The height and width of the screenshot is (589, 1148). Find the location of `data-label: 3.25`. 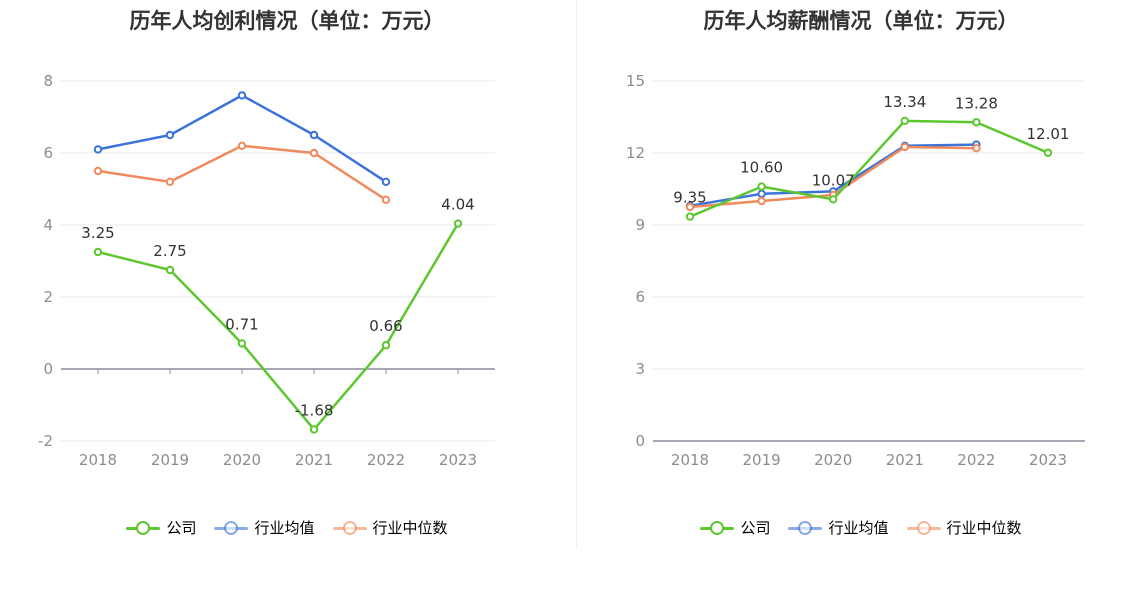

data-label: 3.25 is located at coordinates (97, 233).